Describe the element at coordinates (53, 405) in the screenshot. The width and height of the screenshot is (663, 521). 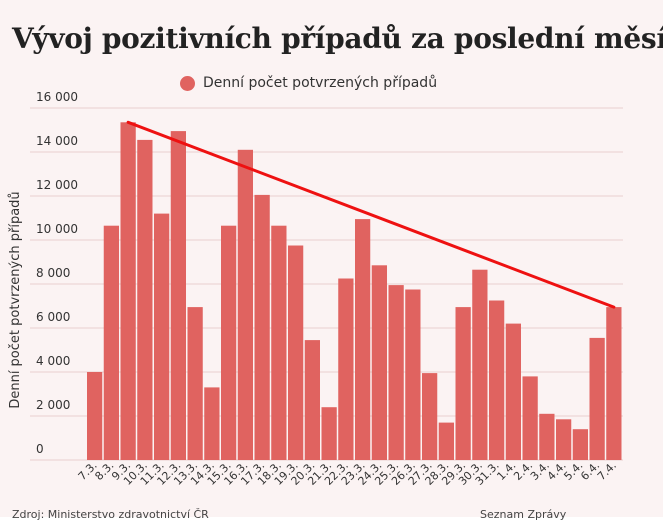
I see `y-tick-label: 2 000` at that location.